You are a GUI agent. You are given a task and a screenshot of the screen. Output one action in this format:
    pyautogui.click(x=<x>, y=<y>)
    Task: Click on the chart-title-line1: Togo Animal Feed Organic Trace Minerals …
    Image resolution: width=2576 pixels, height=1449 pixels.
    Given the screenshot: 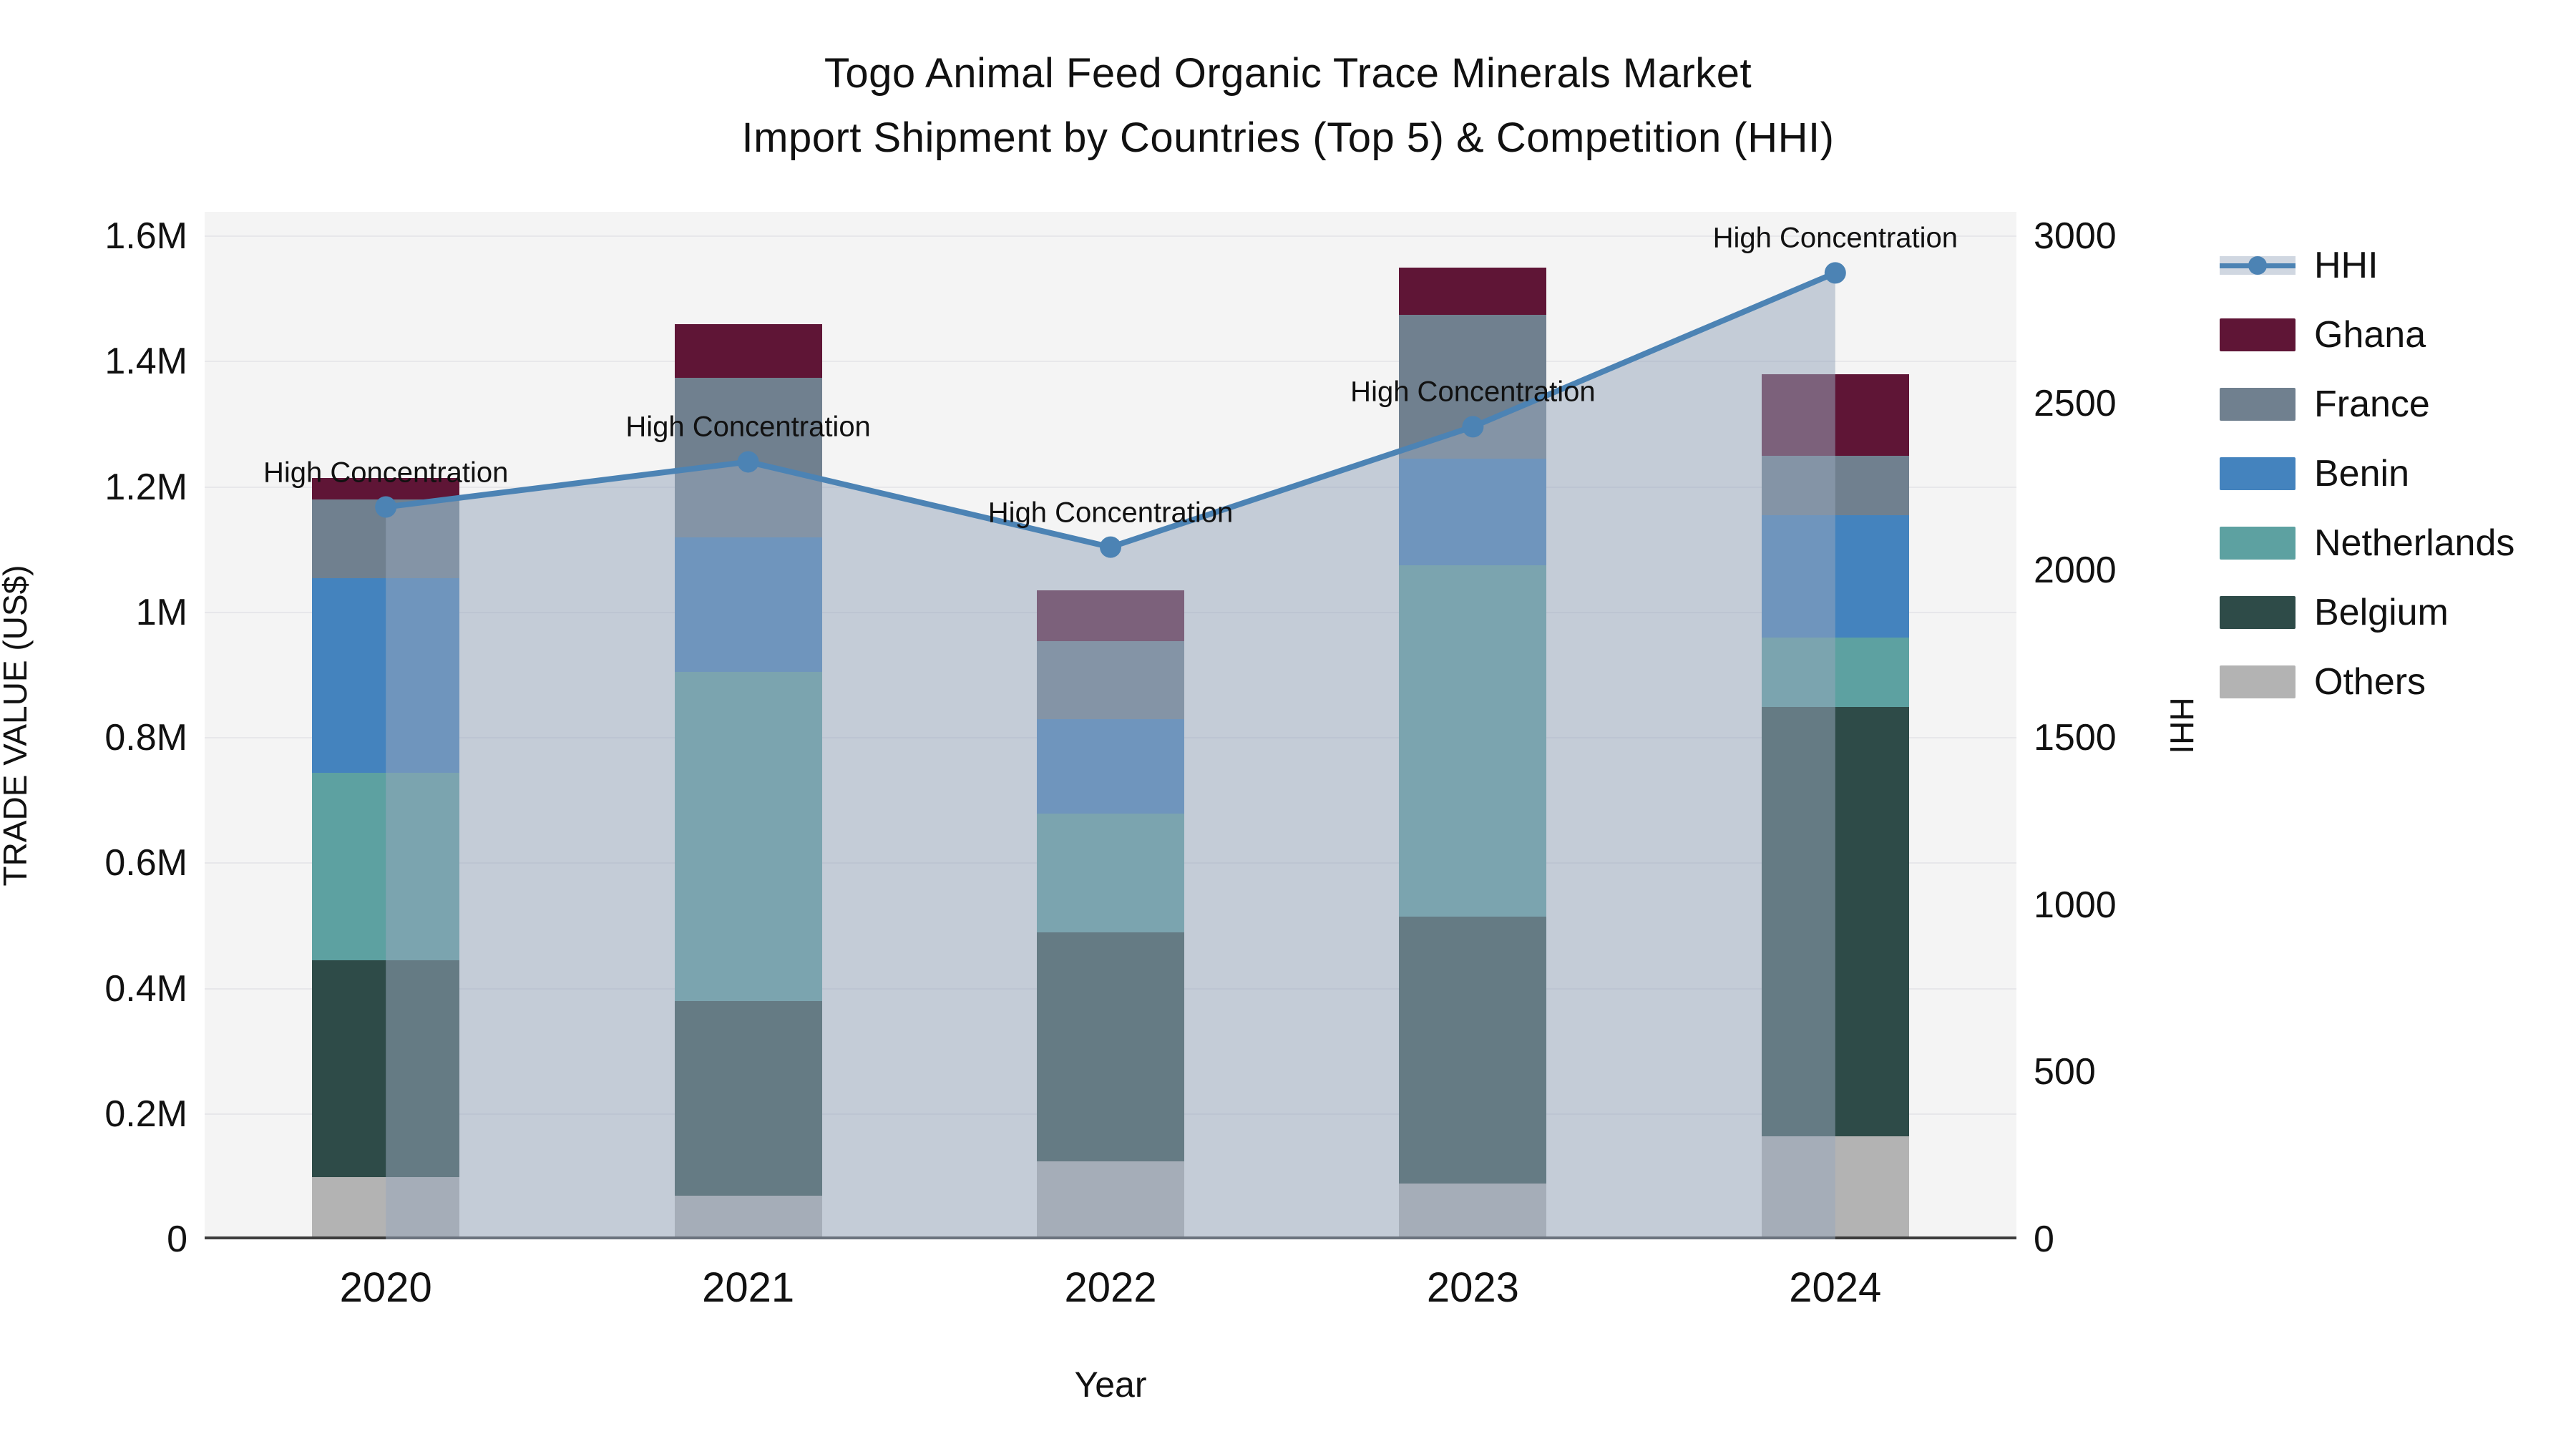 What is the action you would take?
    pyautogui.click(x=1288, y=73)
    